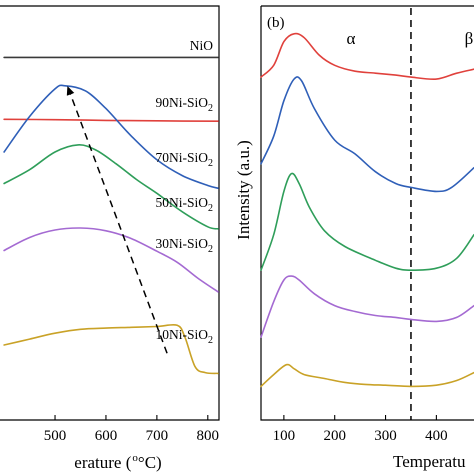 This screenshot has width=474, height=474. I want to click on left-x-tick-label: 600, so click(106, 436).